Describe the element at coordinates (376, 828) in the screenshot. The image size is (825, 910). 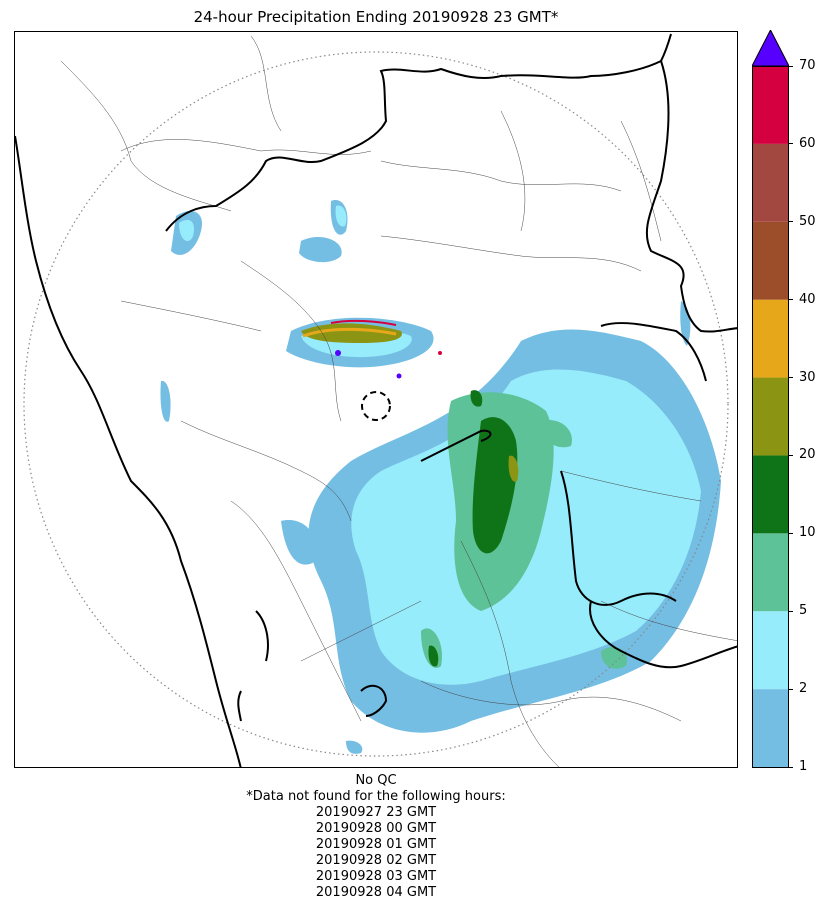
I see `missing-hour: 20190928 00 GMT` at that location.